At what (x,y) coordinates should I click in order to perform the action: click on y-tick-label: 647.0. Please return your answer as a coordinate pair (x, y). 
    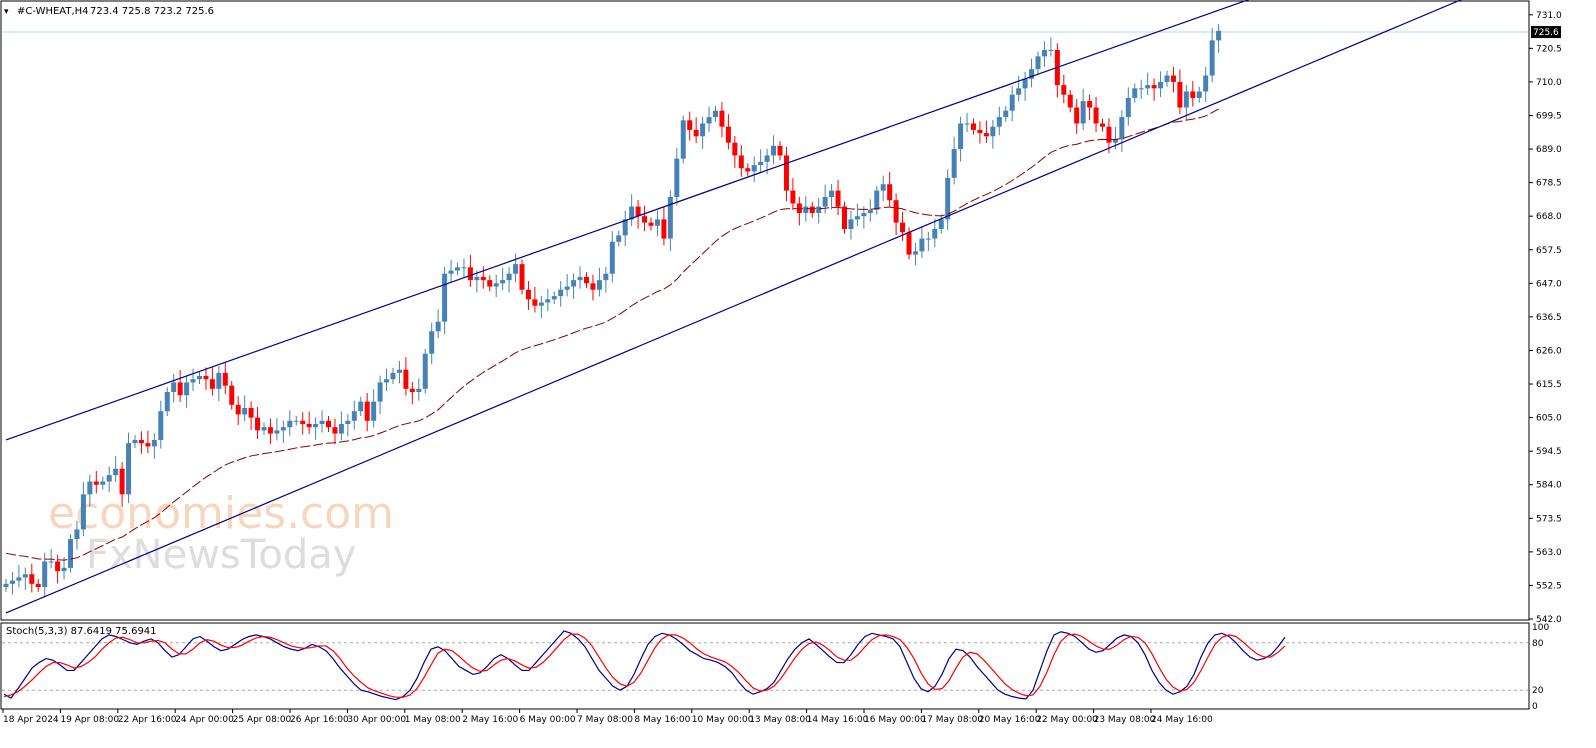
    Looking at the image, I should click on (1549, 284).